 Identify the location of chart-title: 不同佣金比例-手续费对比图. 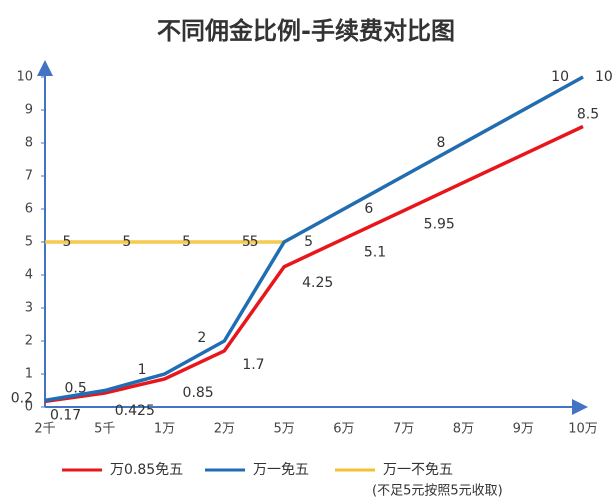
(306, 31).